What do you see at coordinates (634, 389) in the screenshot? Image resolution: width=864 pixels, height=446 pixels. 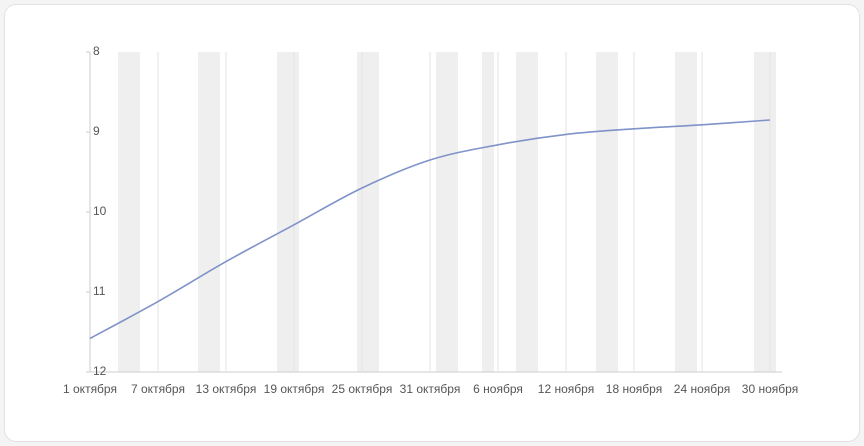 I see `x-tick-label: 18 ноября` at bounding box center [634, 389].